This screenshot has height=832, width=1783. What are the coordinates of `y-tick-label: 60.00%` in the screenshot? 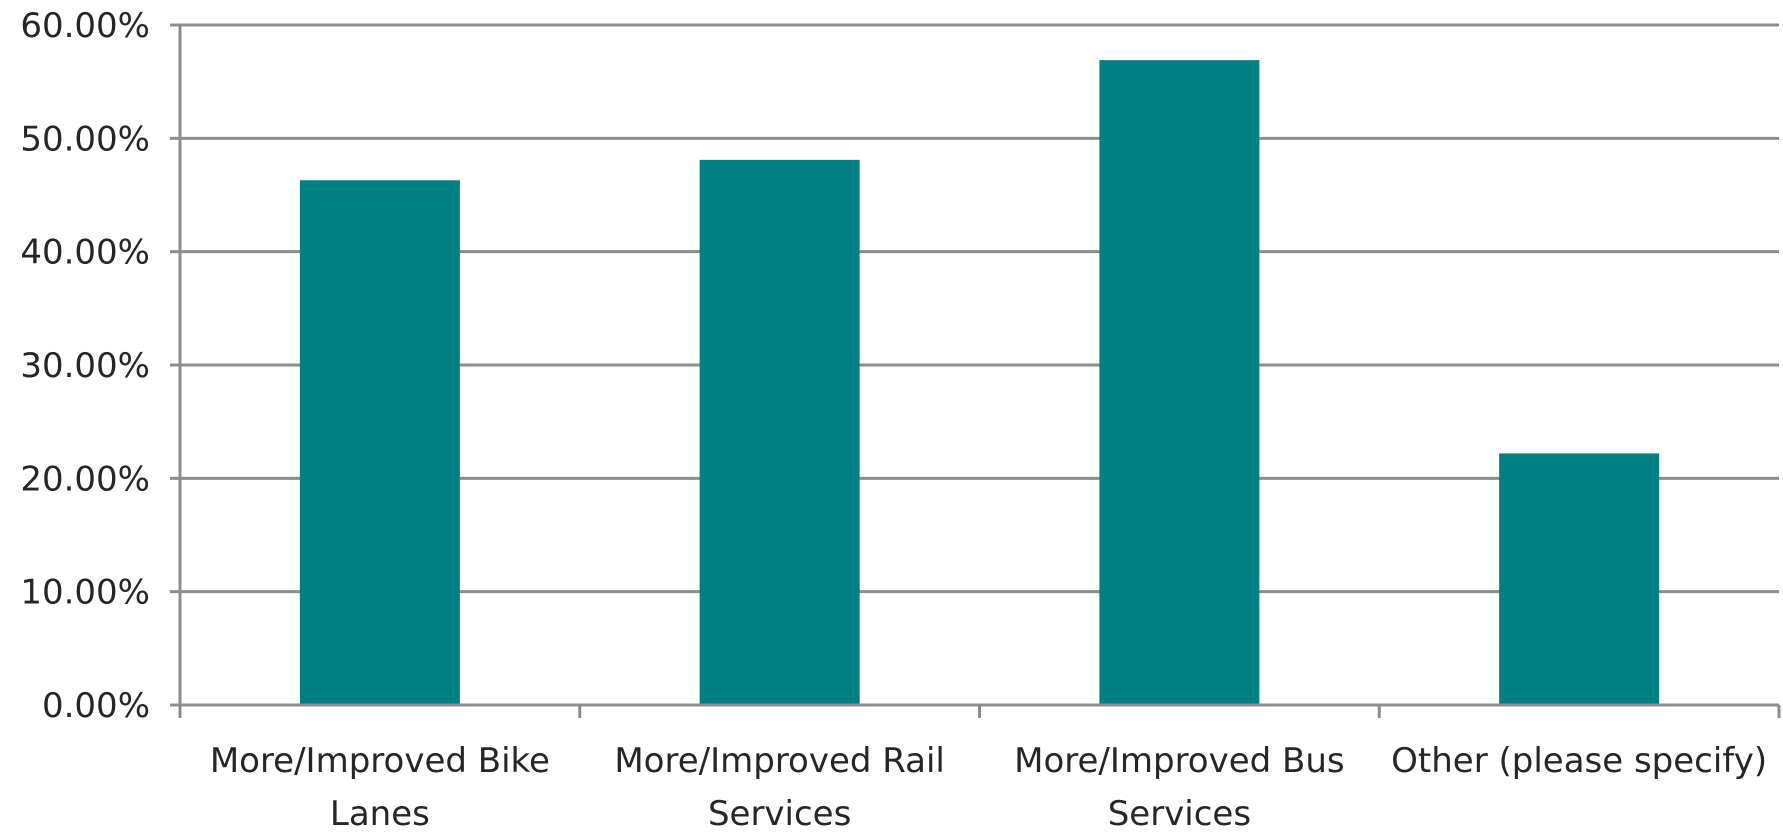 It's located at (85, 26).